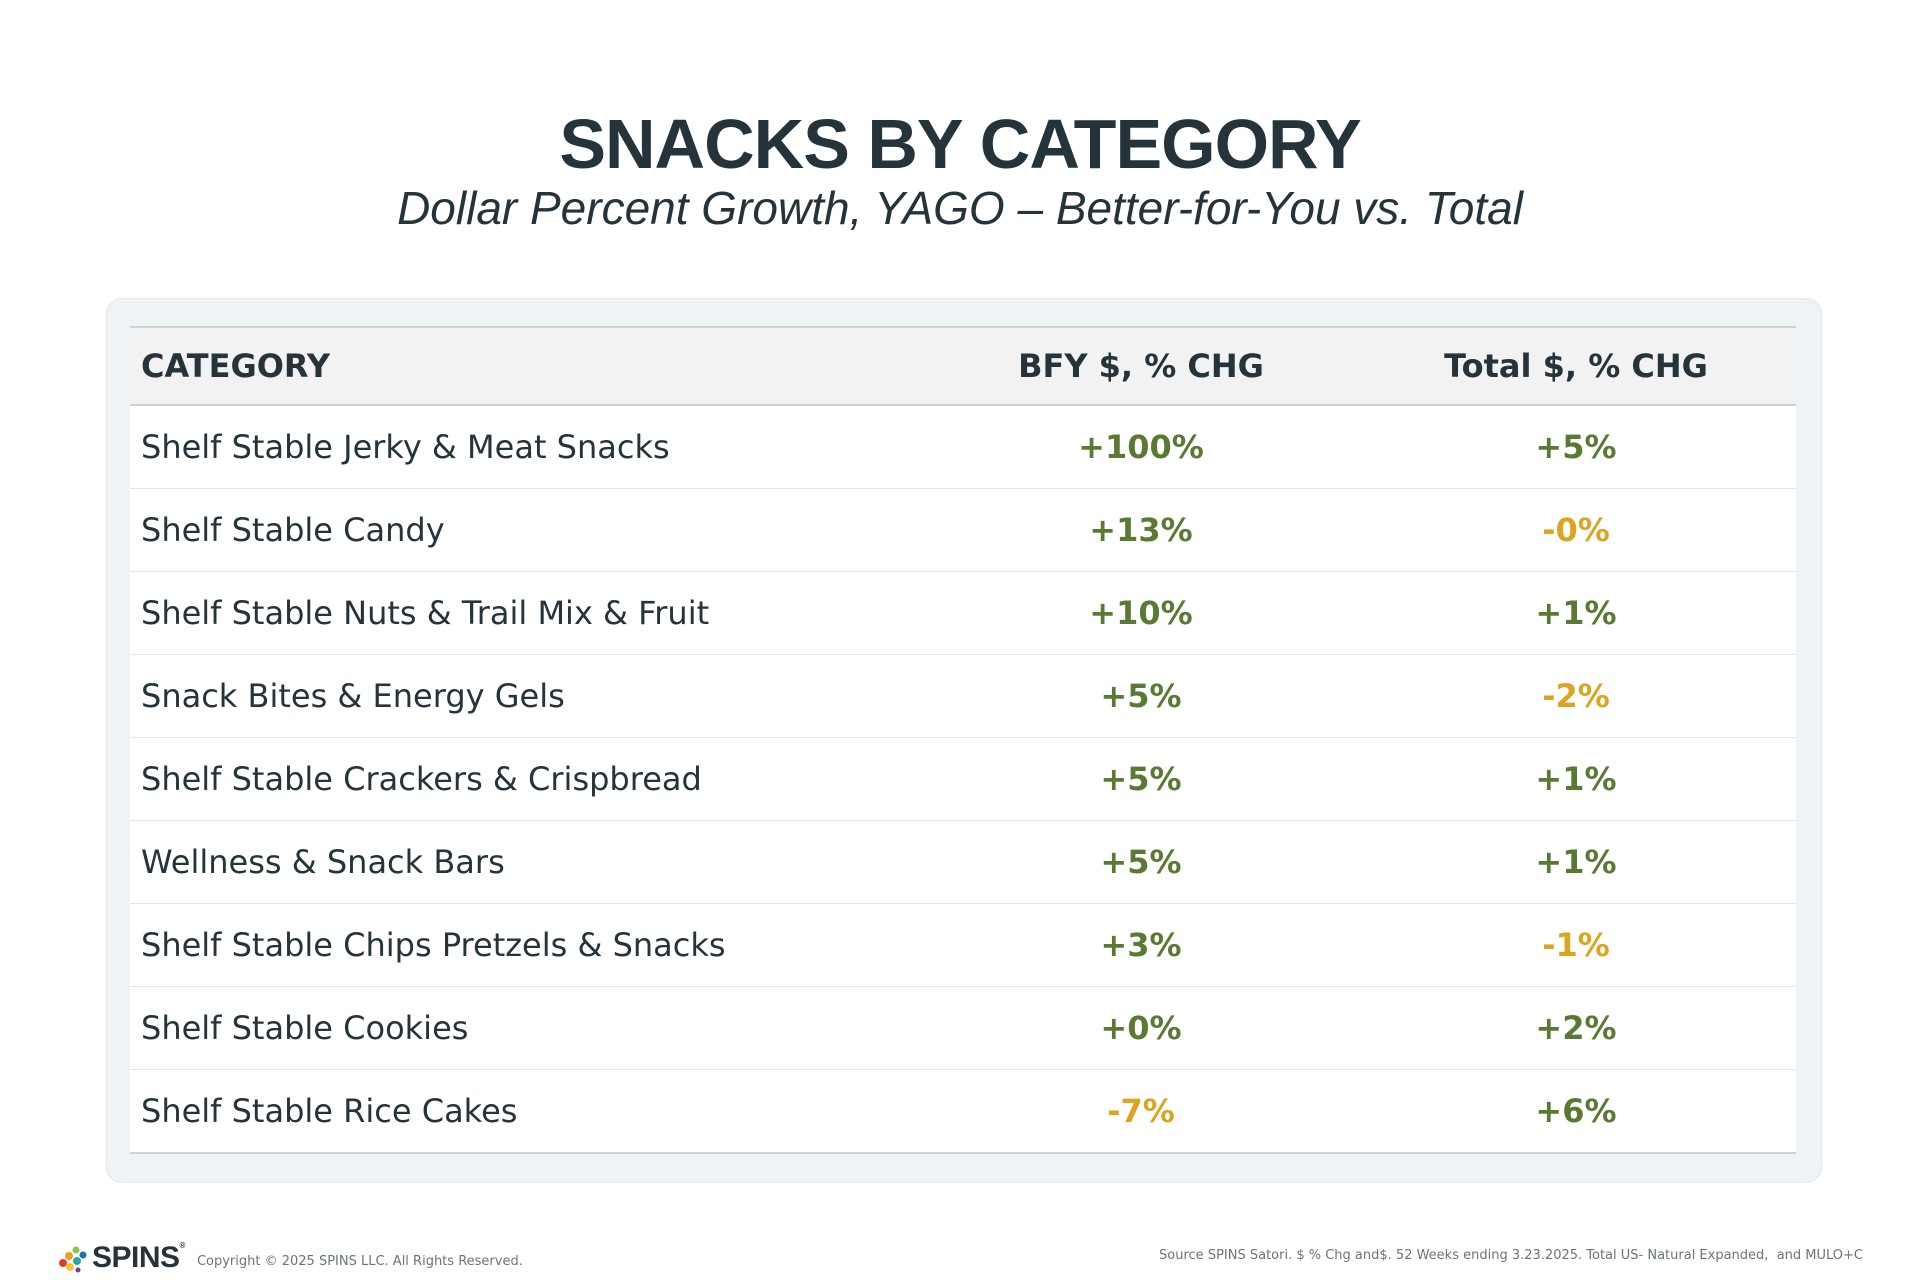 The height and width of the screenshot is (1280, 1920). Describe the element at coordinates (1141, 945) in the screenshot. I see `row-bfy-change: +3%` at that location.